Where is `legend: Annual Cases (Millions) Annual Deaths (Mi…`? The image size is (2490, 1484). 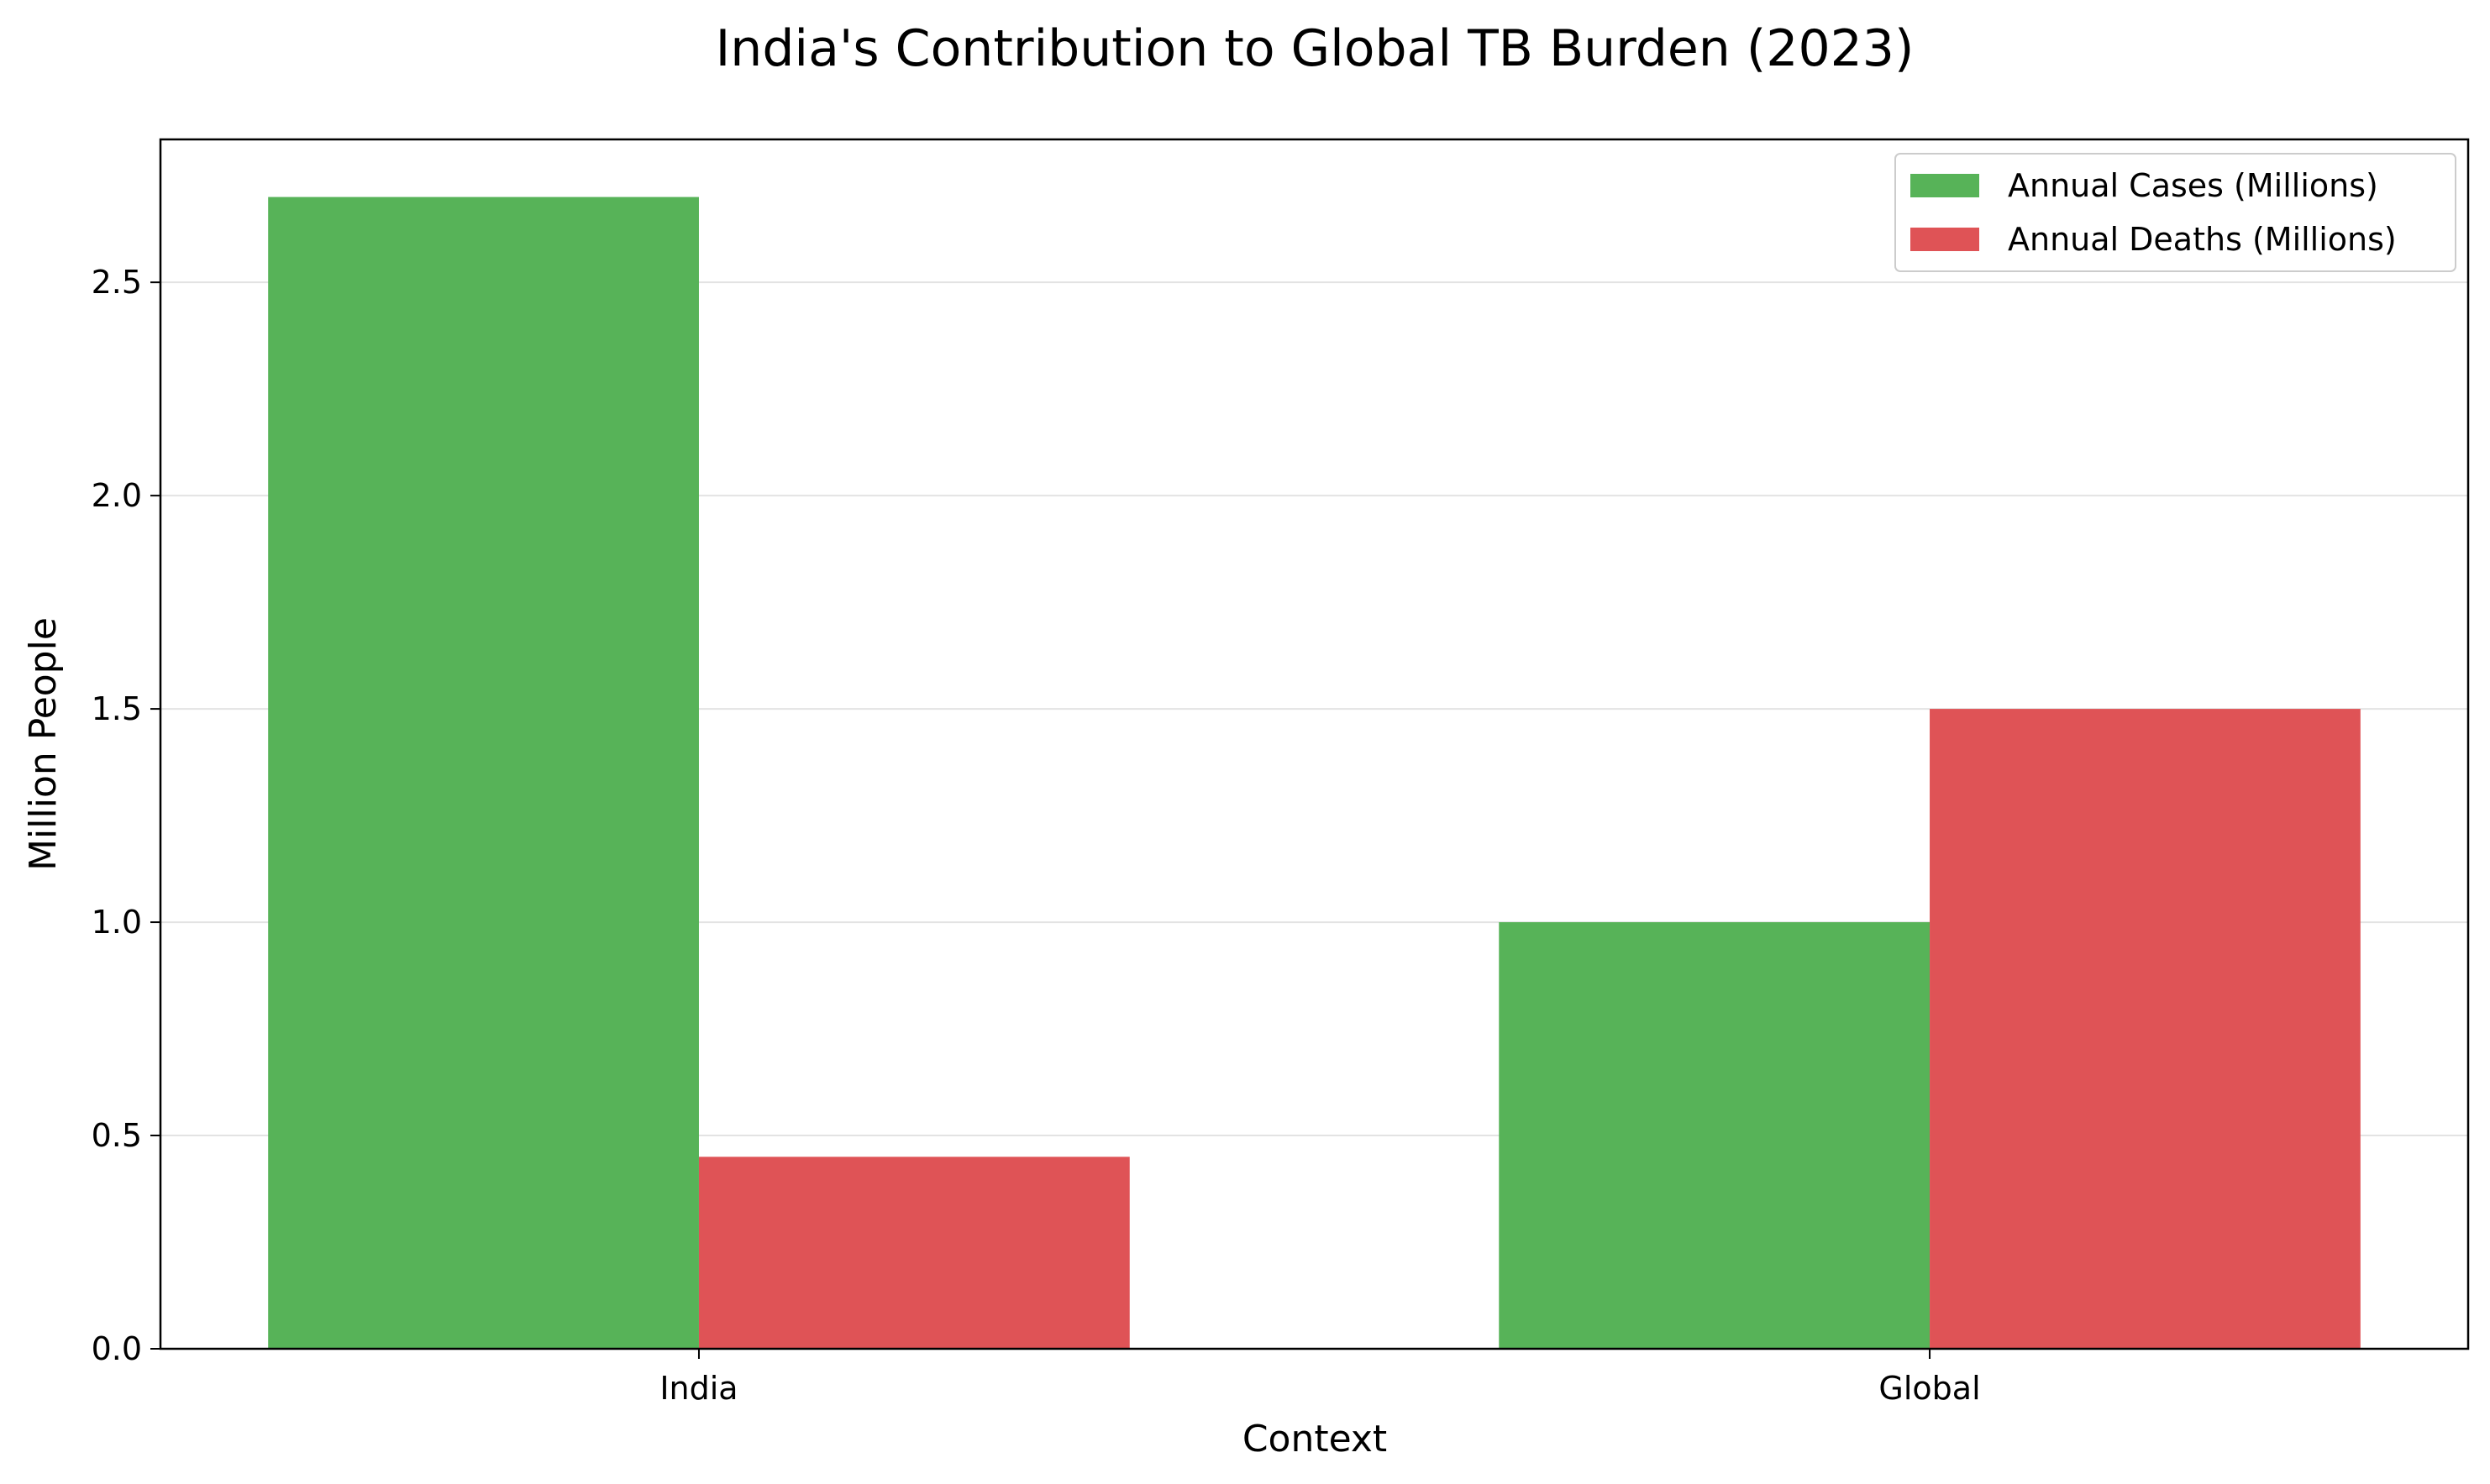 legend: Annual Cases (Millions) Annual Deaths (Mi… is located at coordinates (2175, 213).